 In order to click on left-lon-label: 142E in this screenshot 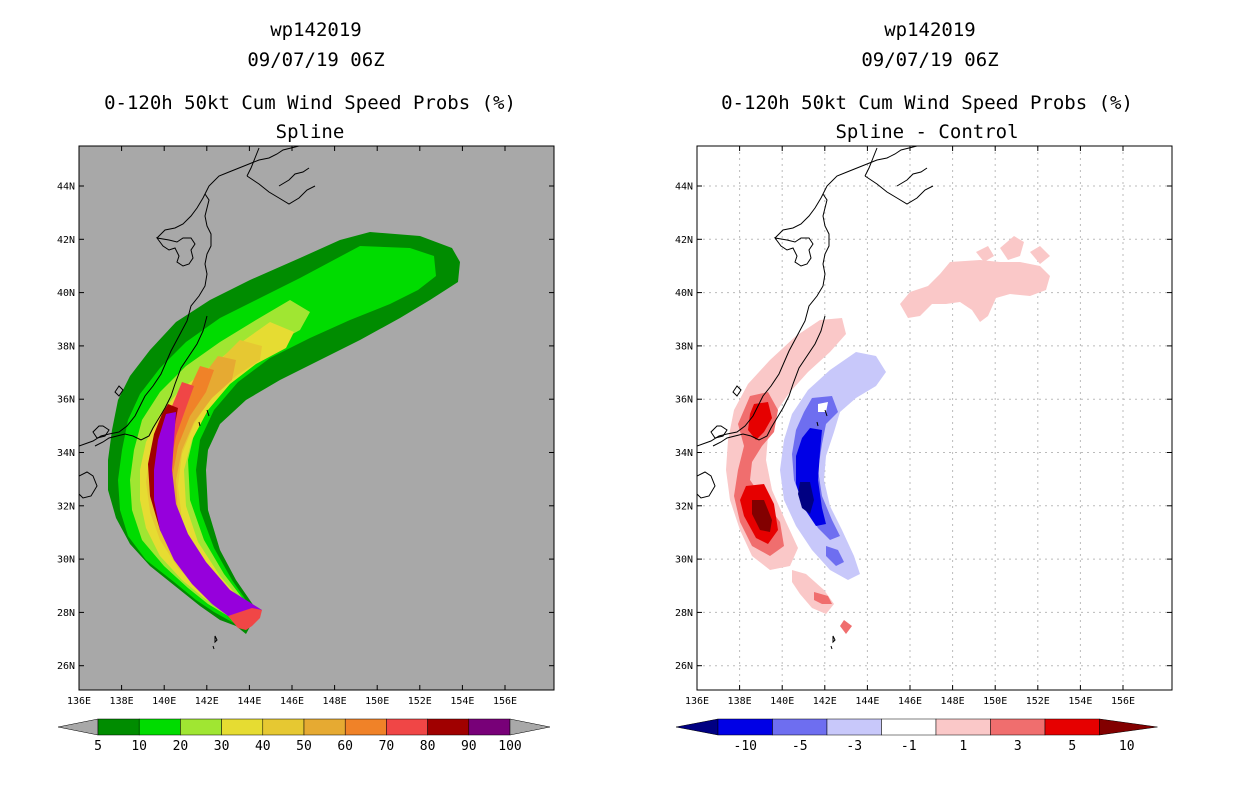, I will do `click(207, 701)`.